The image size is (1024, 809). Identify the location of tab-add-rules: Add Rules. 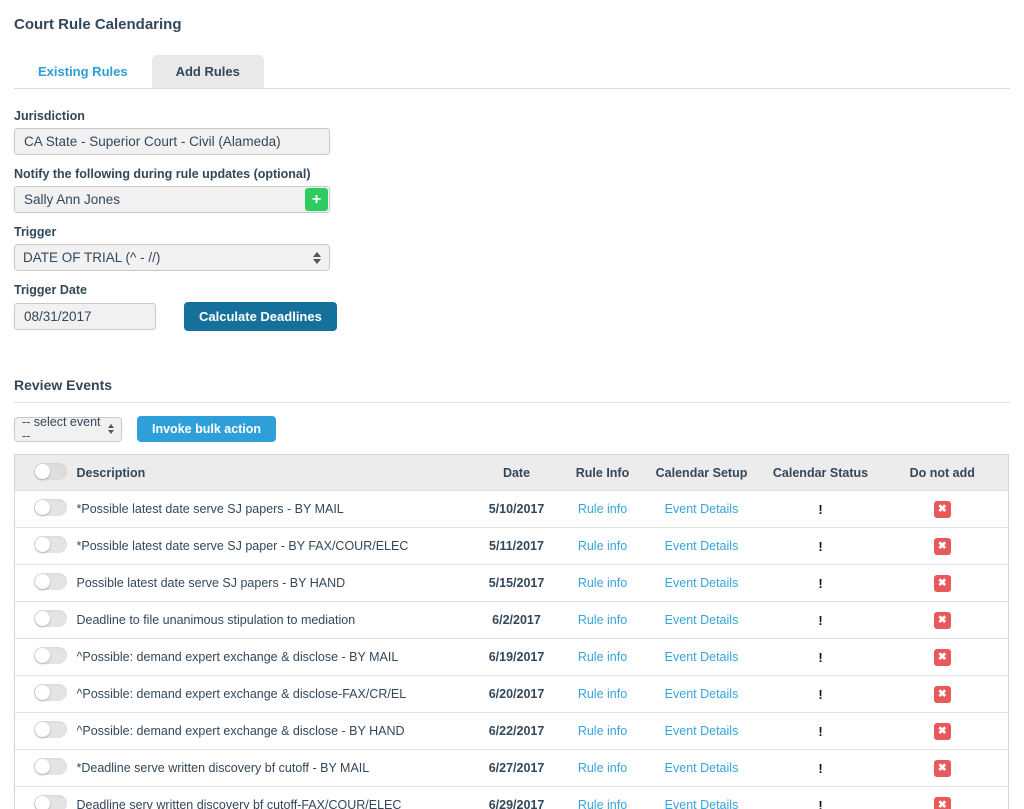
(207, 71).